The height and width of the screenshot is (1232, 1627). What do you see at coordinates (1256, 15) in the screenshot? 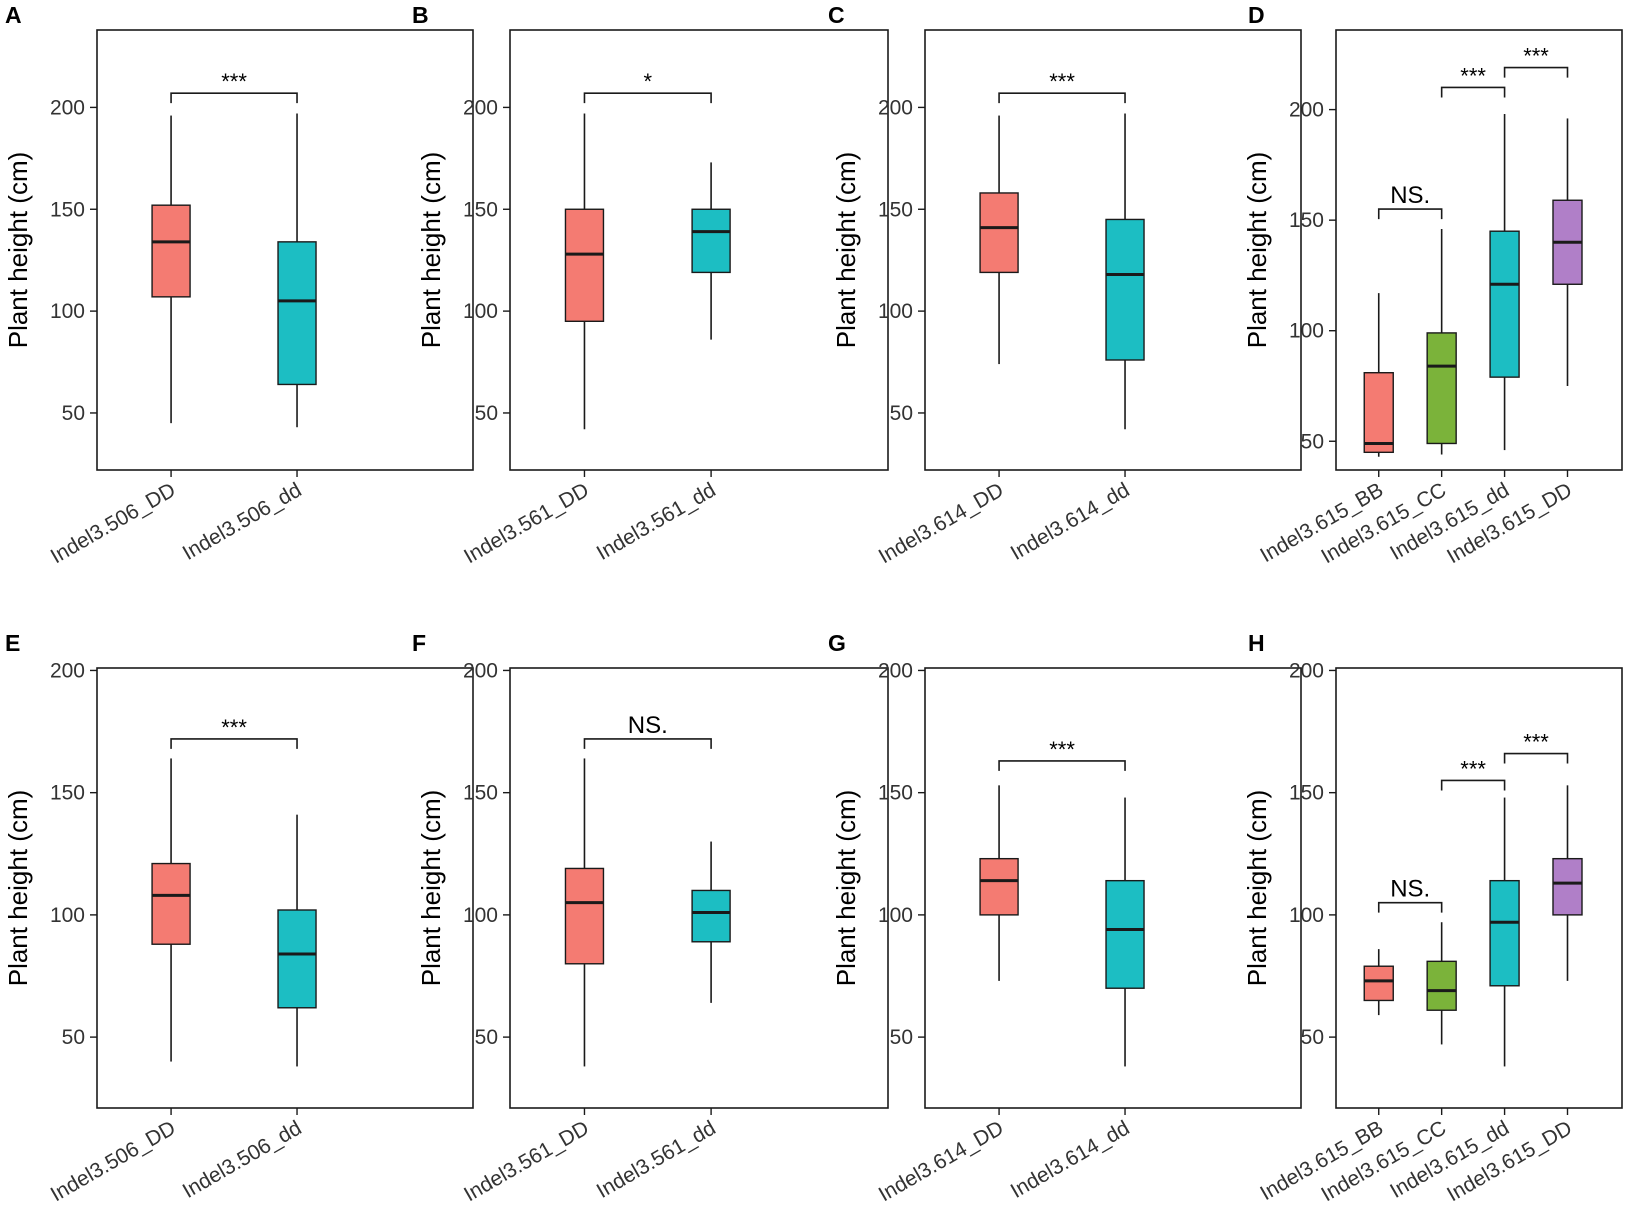
I see `panel-letter: D` at bounding box center [1256, 15].